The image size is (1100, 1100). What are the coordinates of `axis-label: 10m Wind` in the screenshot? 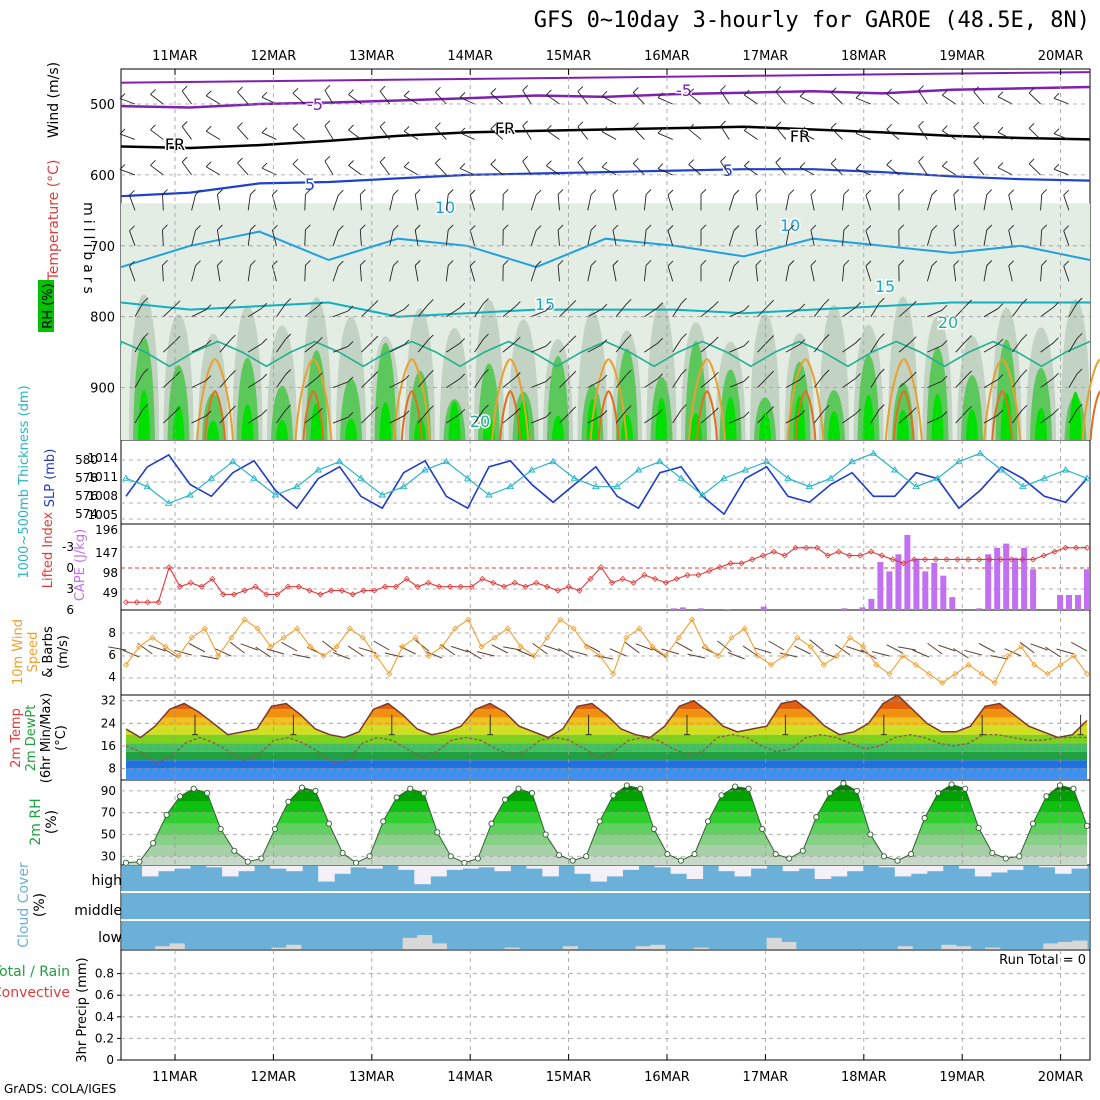 It's located at (18, 652).